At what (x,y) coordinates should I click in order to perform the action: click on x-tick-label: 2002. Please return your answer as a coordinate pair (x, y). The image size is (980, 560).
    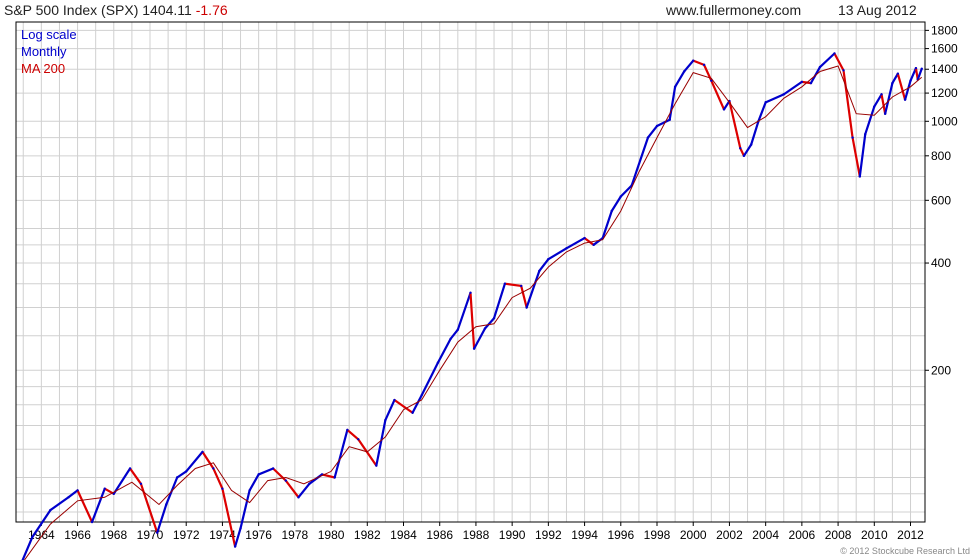
    Looking at the image, I should click on (729, 535).